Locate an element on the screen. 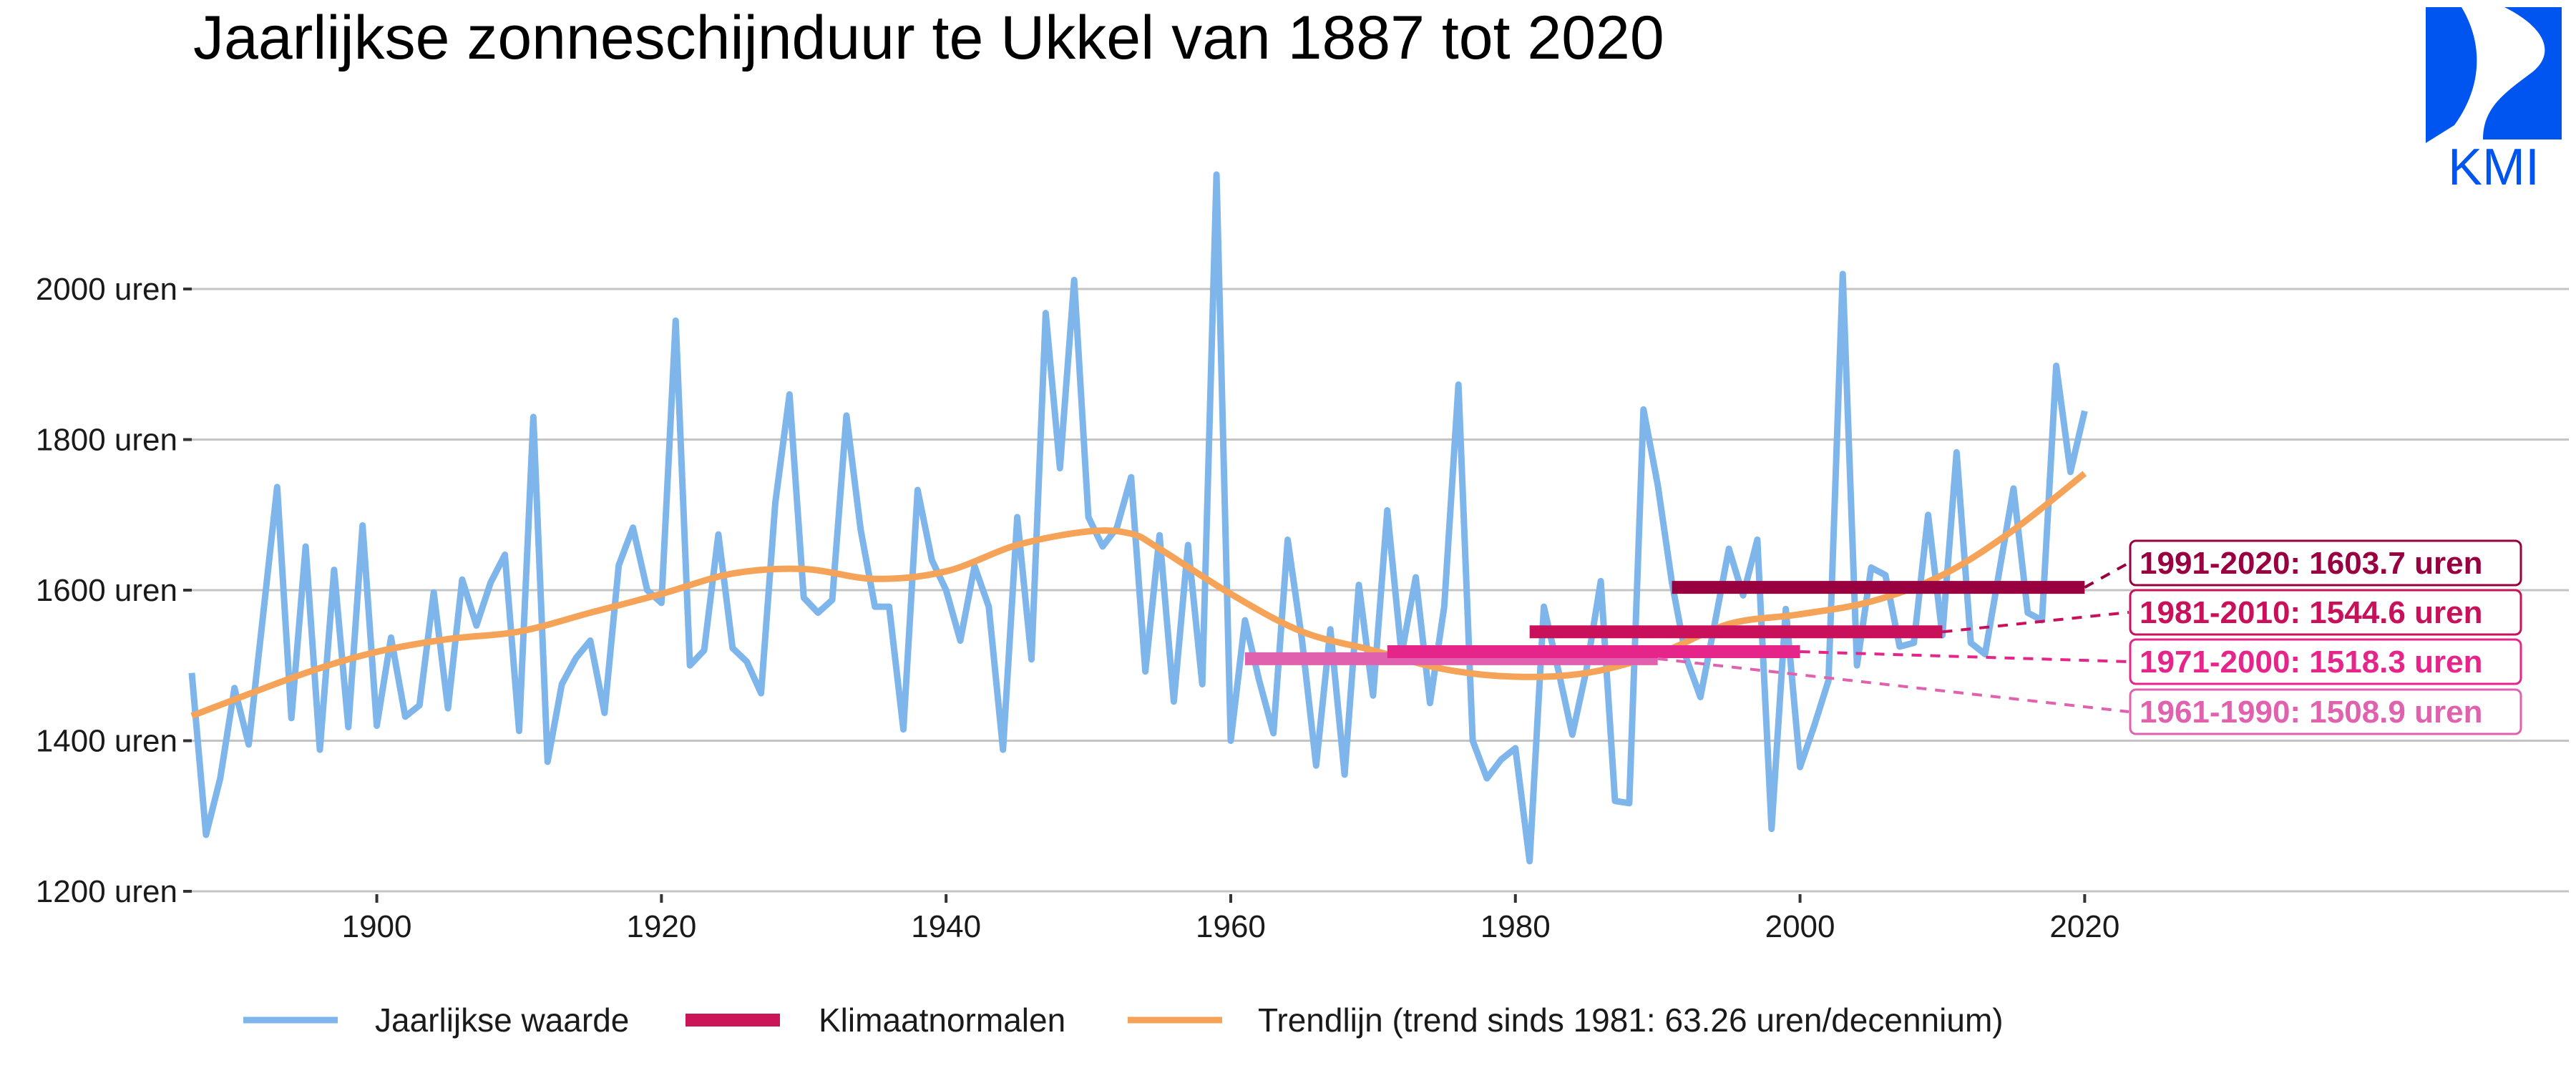 This screenshot has height=1073, width=2576. y-tick-label: 1800 uren is located at coordinates (106, 440).